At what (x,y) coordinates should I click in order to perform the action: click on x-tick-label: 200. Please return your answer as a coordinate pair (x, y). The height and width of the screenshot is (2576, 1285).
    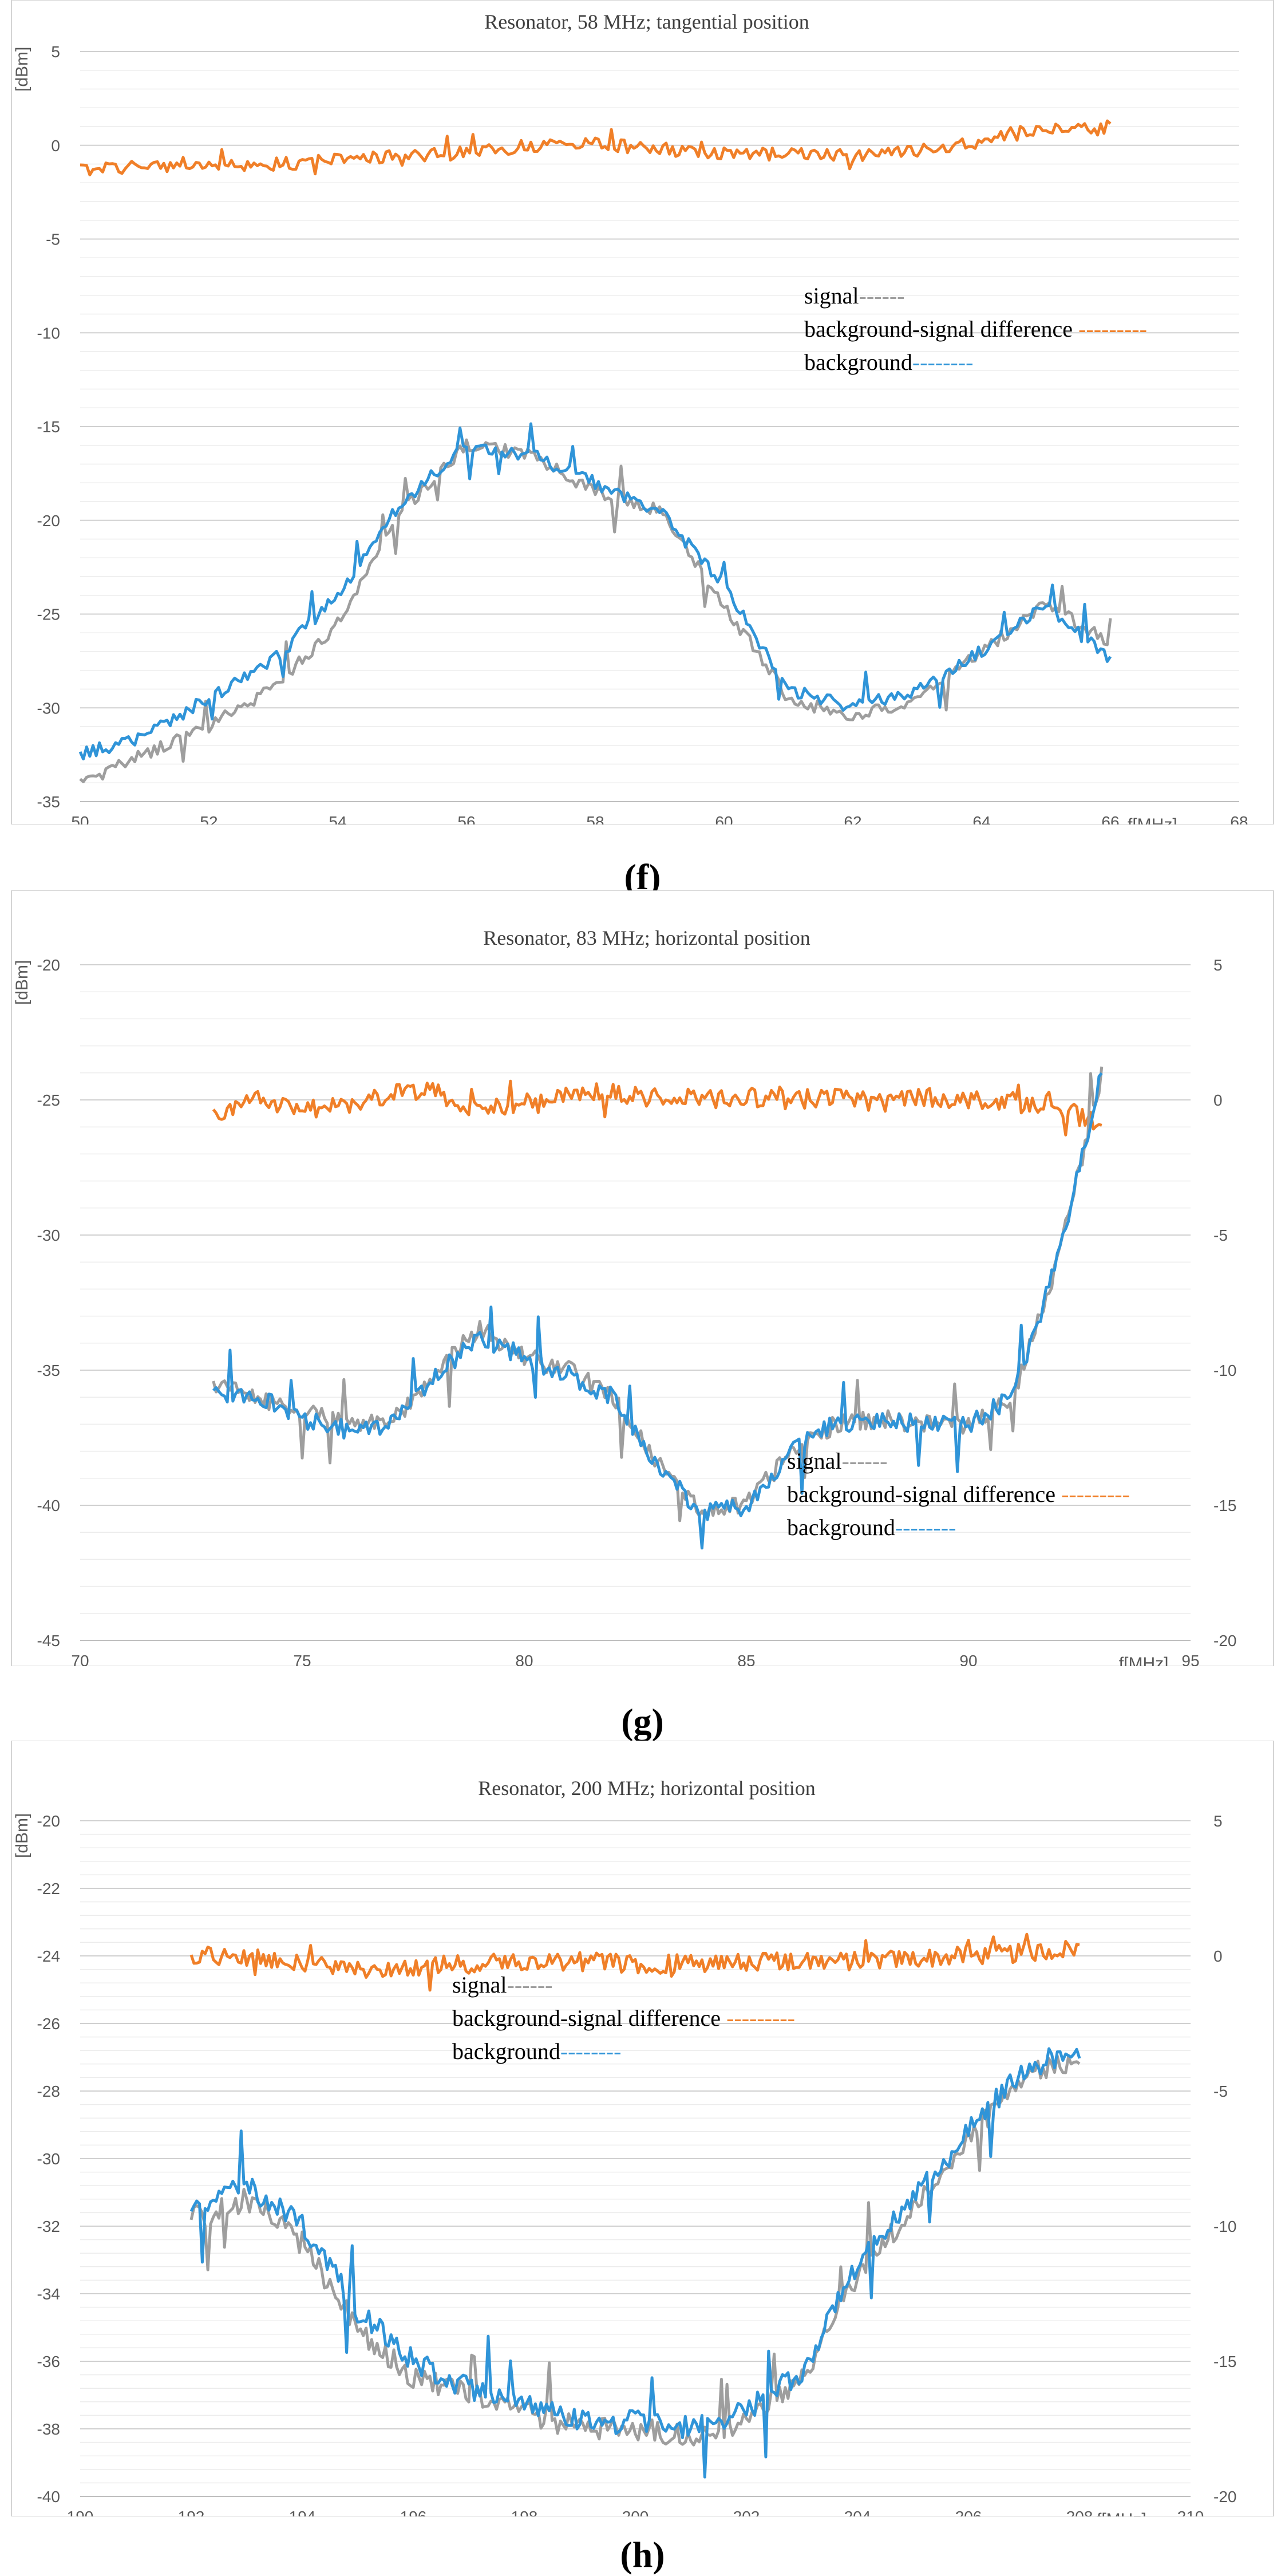
    Looking at the image, I should click on (636, 2512).